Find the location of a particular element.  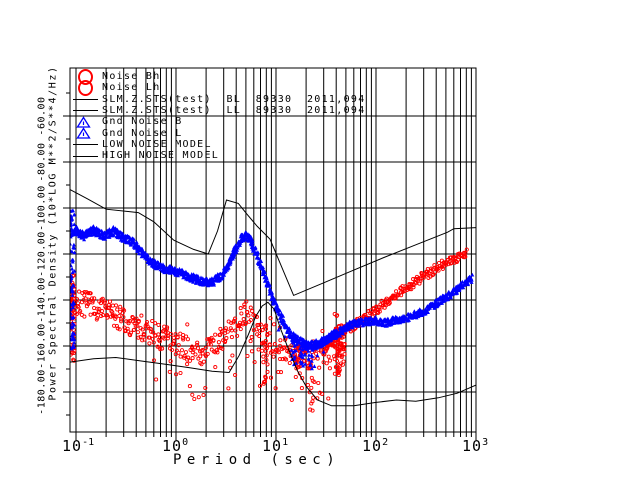

circle-marker-icon is located at coordinates (85, 88).